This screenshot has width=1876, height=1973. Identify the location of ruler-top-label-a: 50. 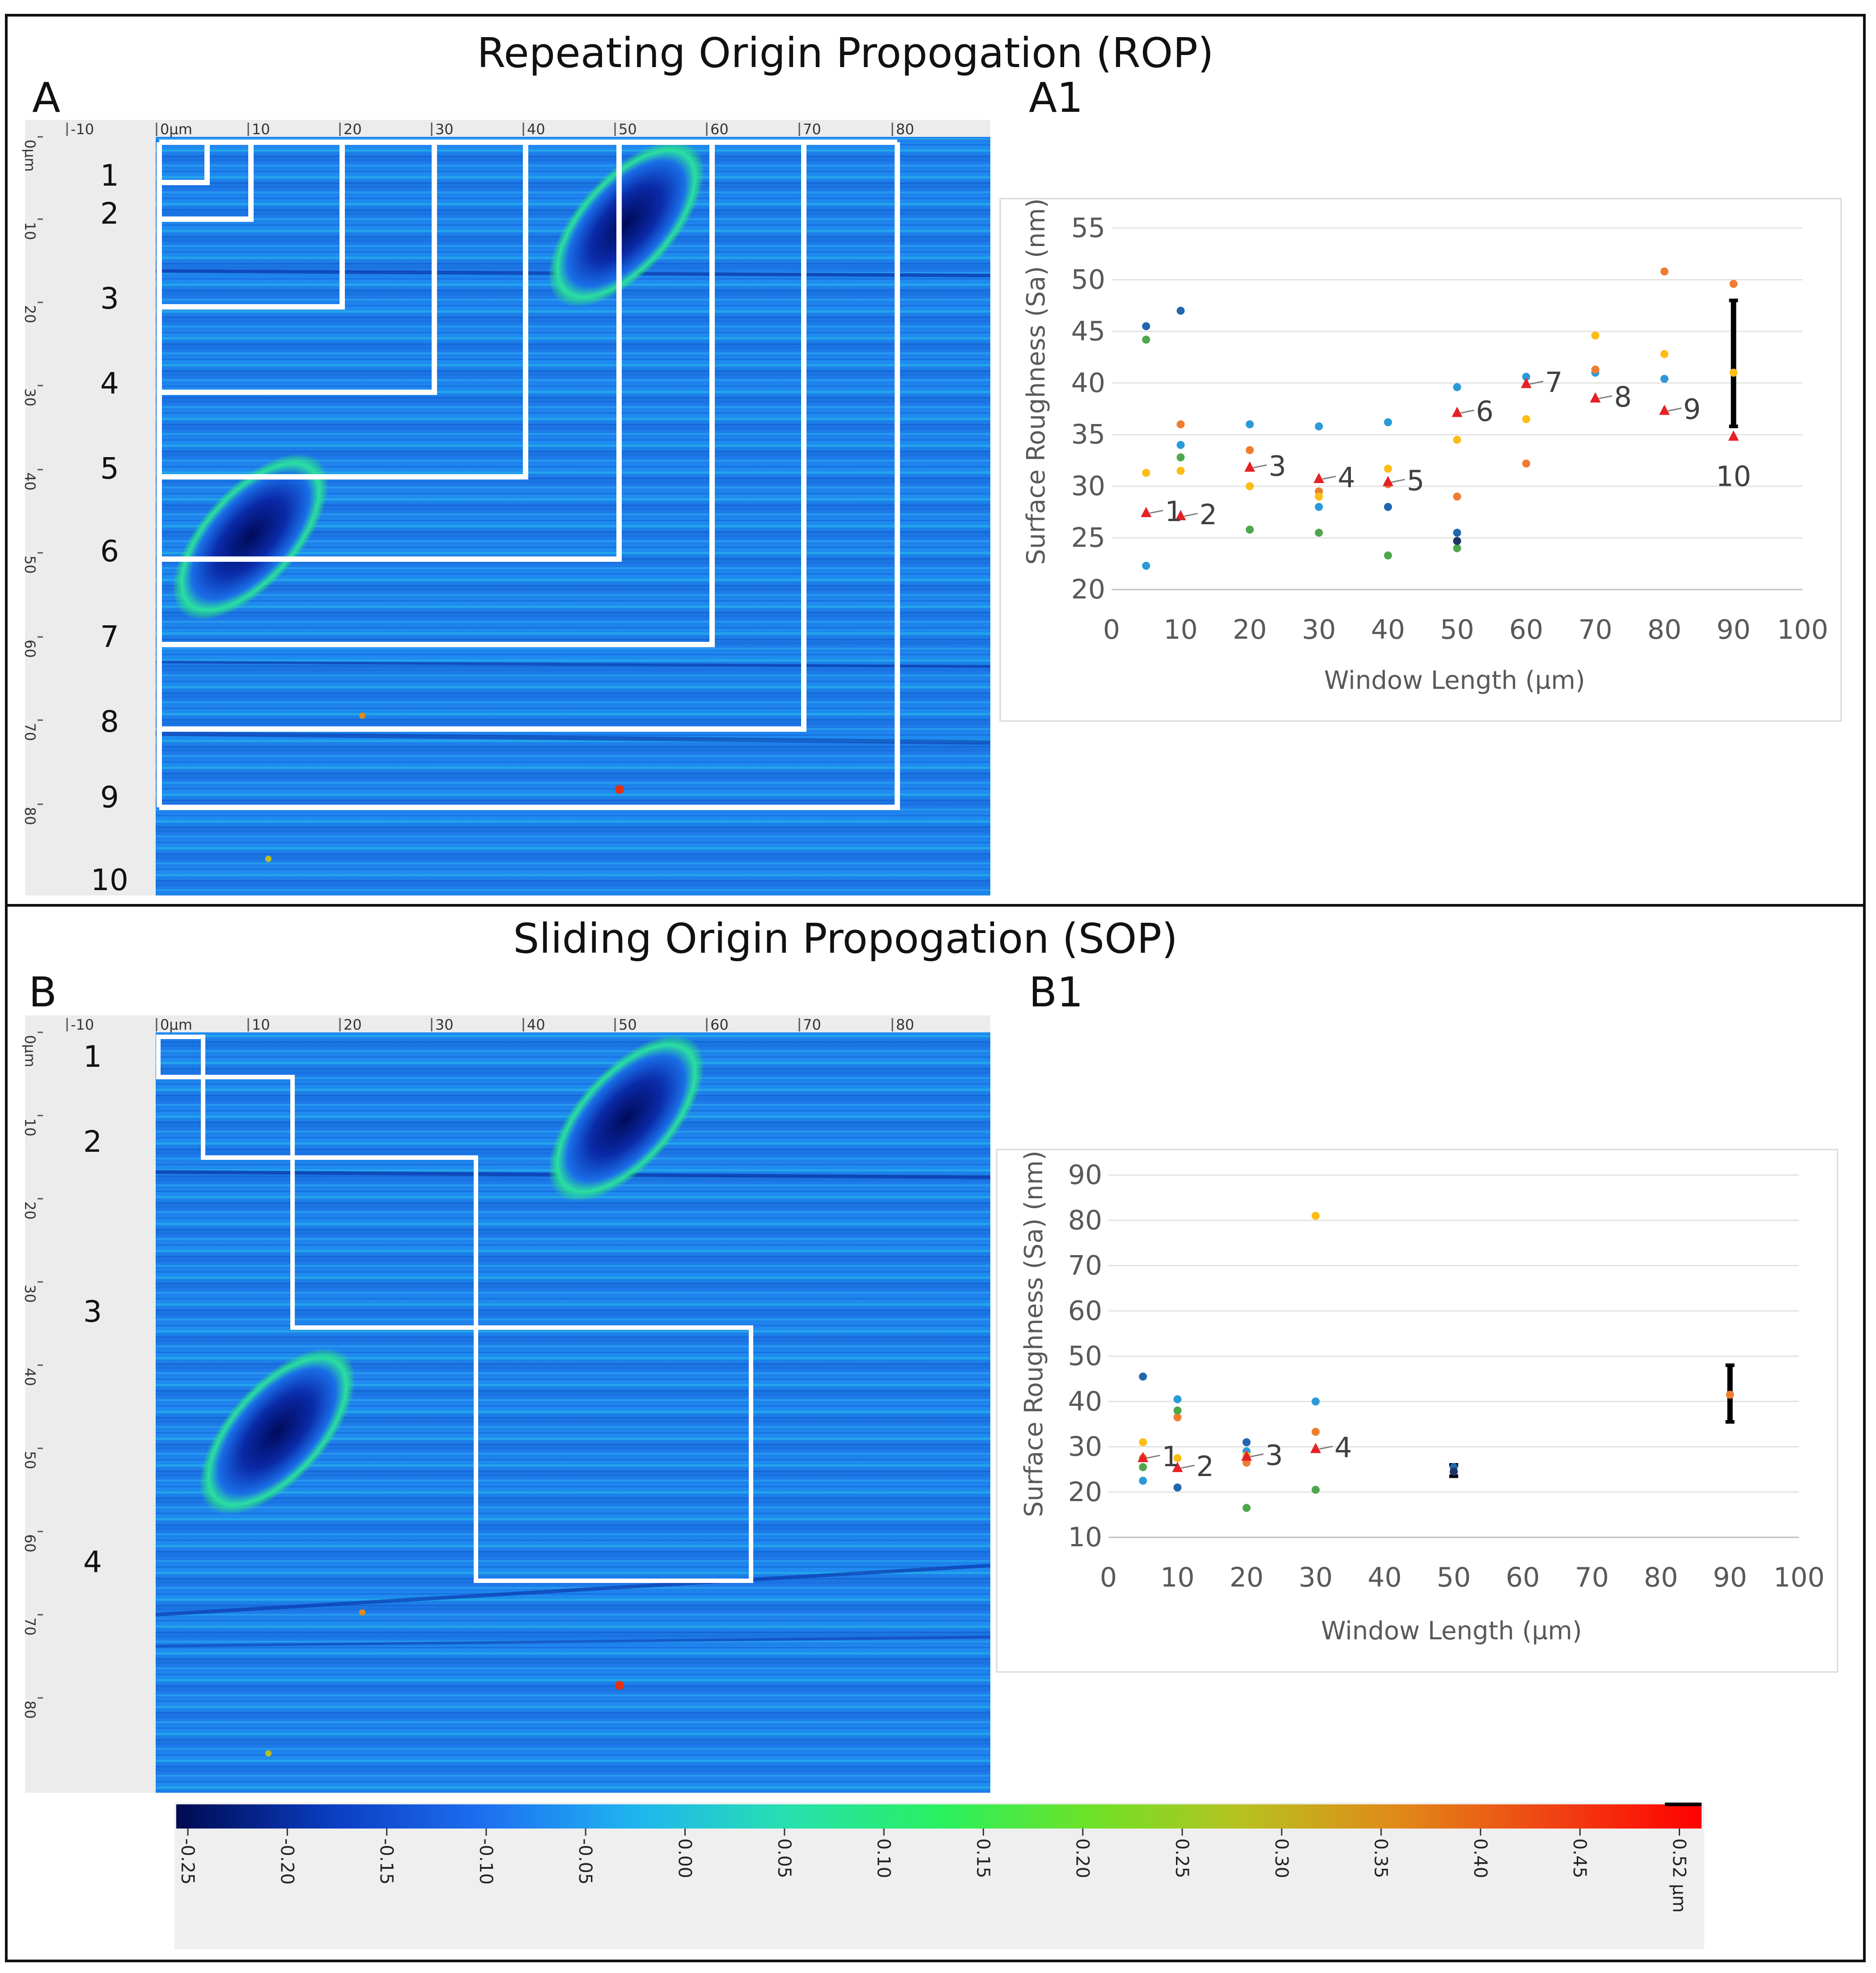
(628, 129).